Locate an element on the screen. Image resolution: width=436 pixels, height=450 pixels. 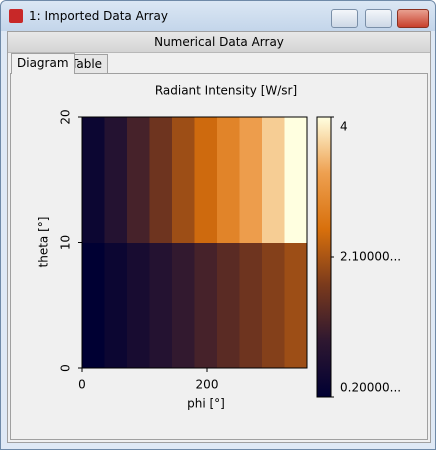
maximize-button is located at coordinates (378, 18).